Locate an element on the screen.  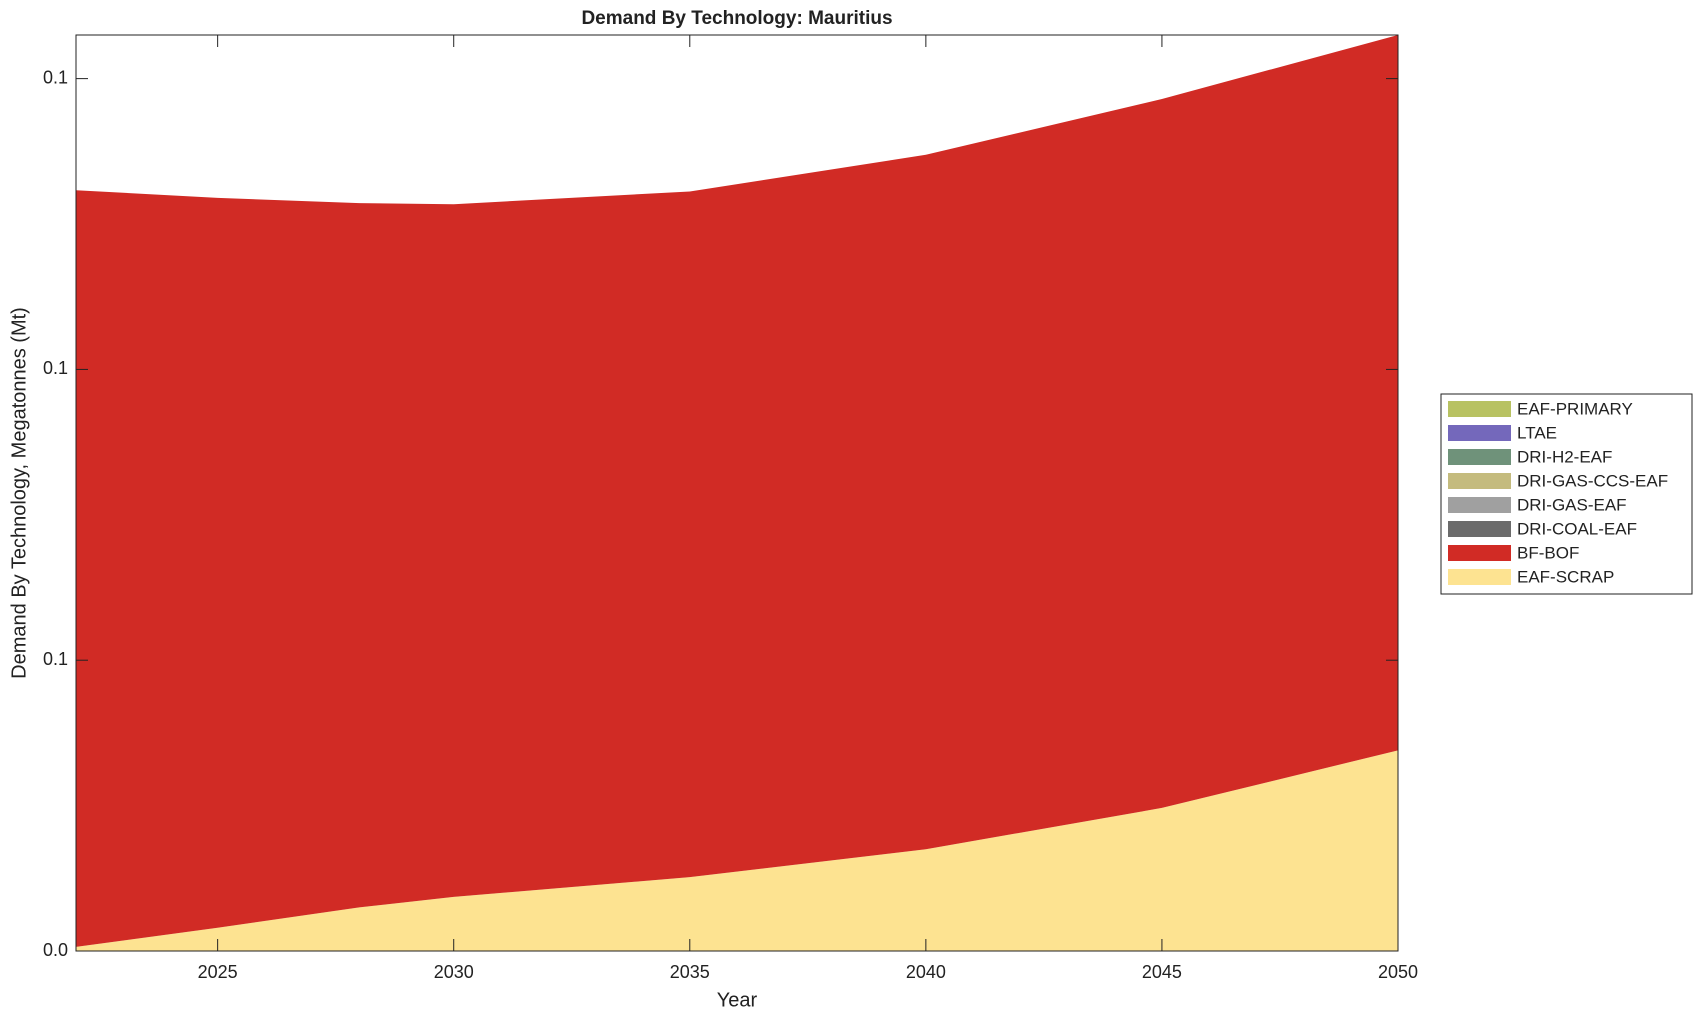
legend-label: DRI-H2-EAF is located at coordinates (1564, 456).